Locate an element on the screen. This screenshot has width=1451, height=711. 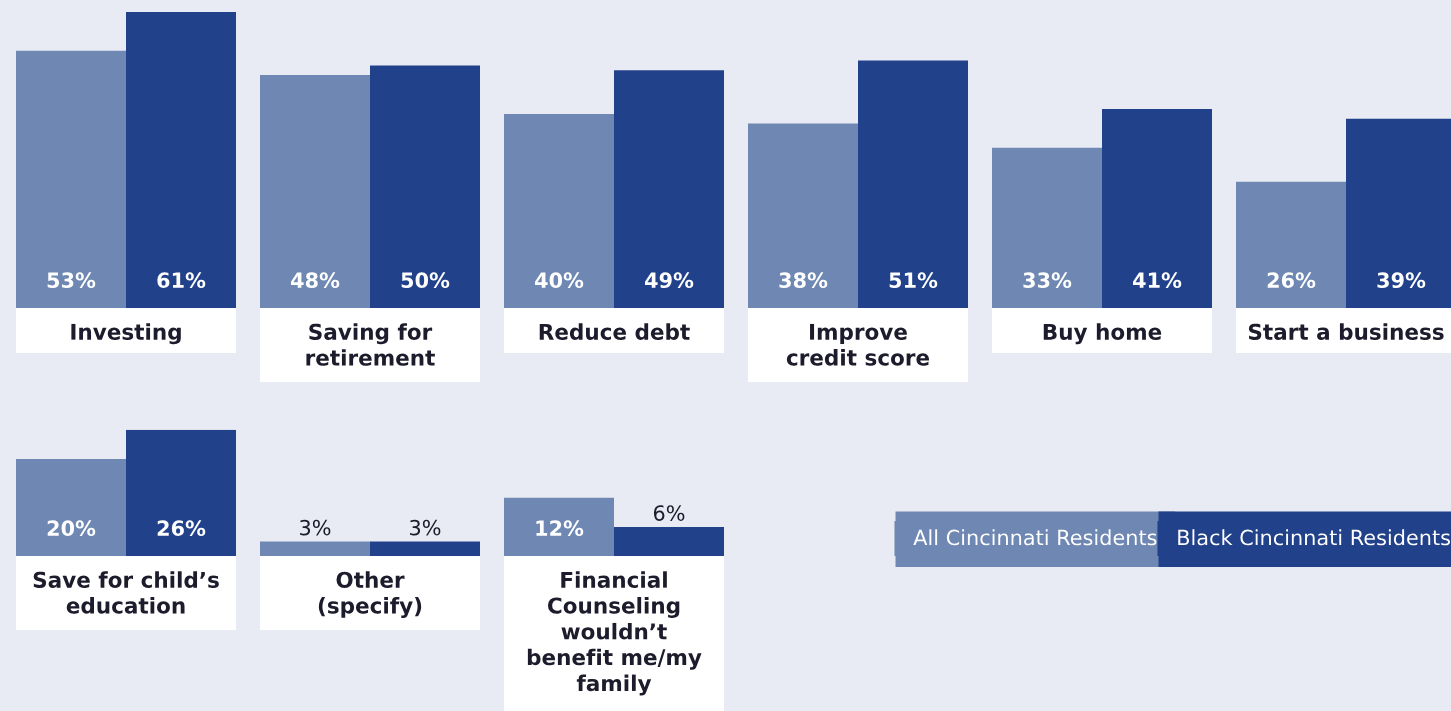
data-label: 49% is located at coordinates (669, 280).